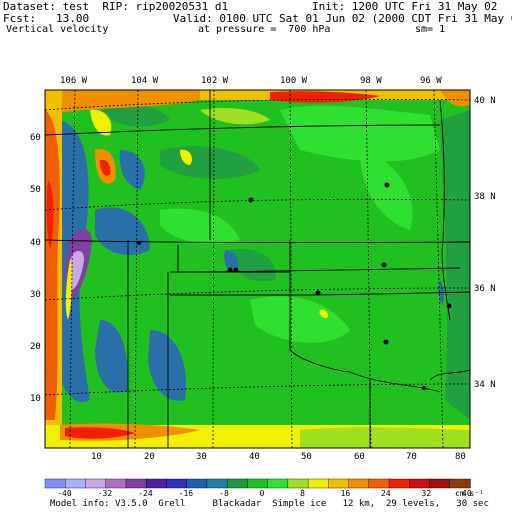 Image resolution: width=512 pixels, height=512 pixels. Describe the element at coordinates (262, 493) in the screenshot. I see `colorbar-label: 0` at that location.